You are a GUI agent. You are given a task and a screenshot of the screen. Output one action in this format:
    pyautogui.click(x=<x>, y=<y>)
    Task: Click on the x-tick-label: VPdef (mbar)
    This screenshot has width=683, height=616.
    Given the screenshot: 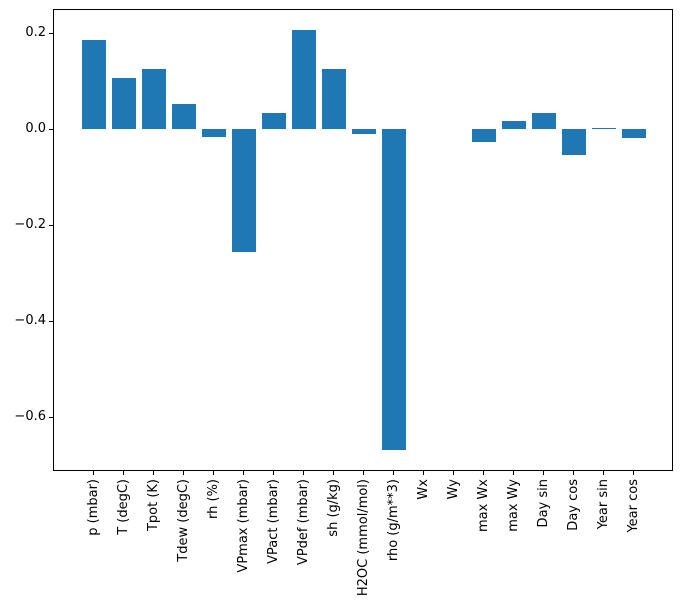 What is the action you would take?
    pyautogui.click(x=303, y=522)
    